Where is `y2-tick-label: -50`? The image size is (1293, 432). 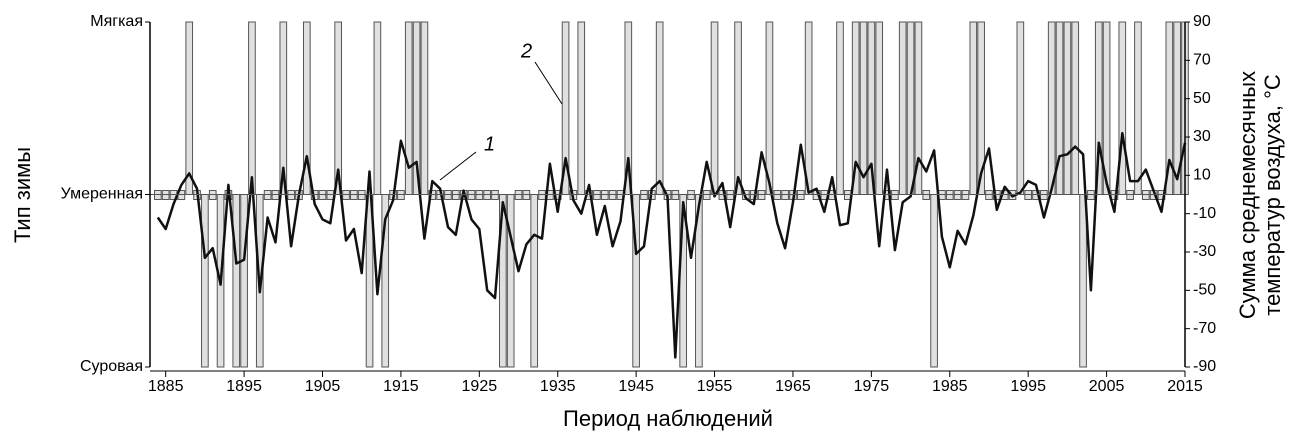 y2-tick-label: -50 is located at coordinates (1204, 290).